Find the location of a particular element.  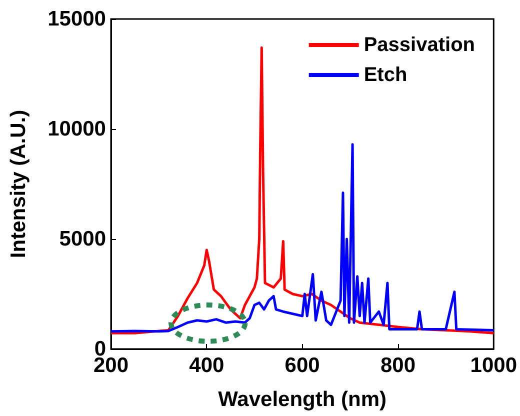

y-tick-label: 15000 is located at coordinates (77, 19).